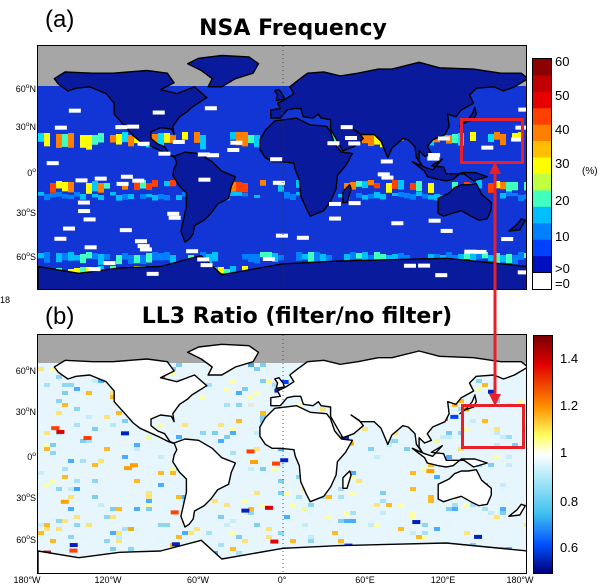  I want to click on lat-label: 60oS, so click(26, 539).